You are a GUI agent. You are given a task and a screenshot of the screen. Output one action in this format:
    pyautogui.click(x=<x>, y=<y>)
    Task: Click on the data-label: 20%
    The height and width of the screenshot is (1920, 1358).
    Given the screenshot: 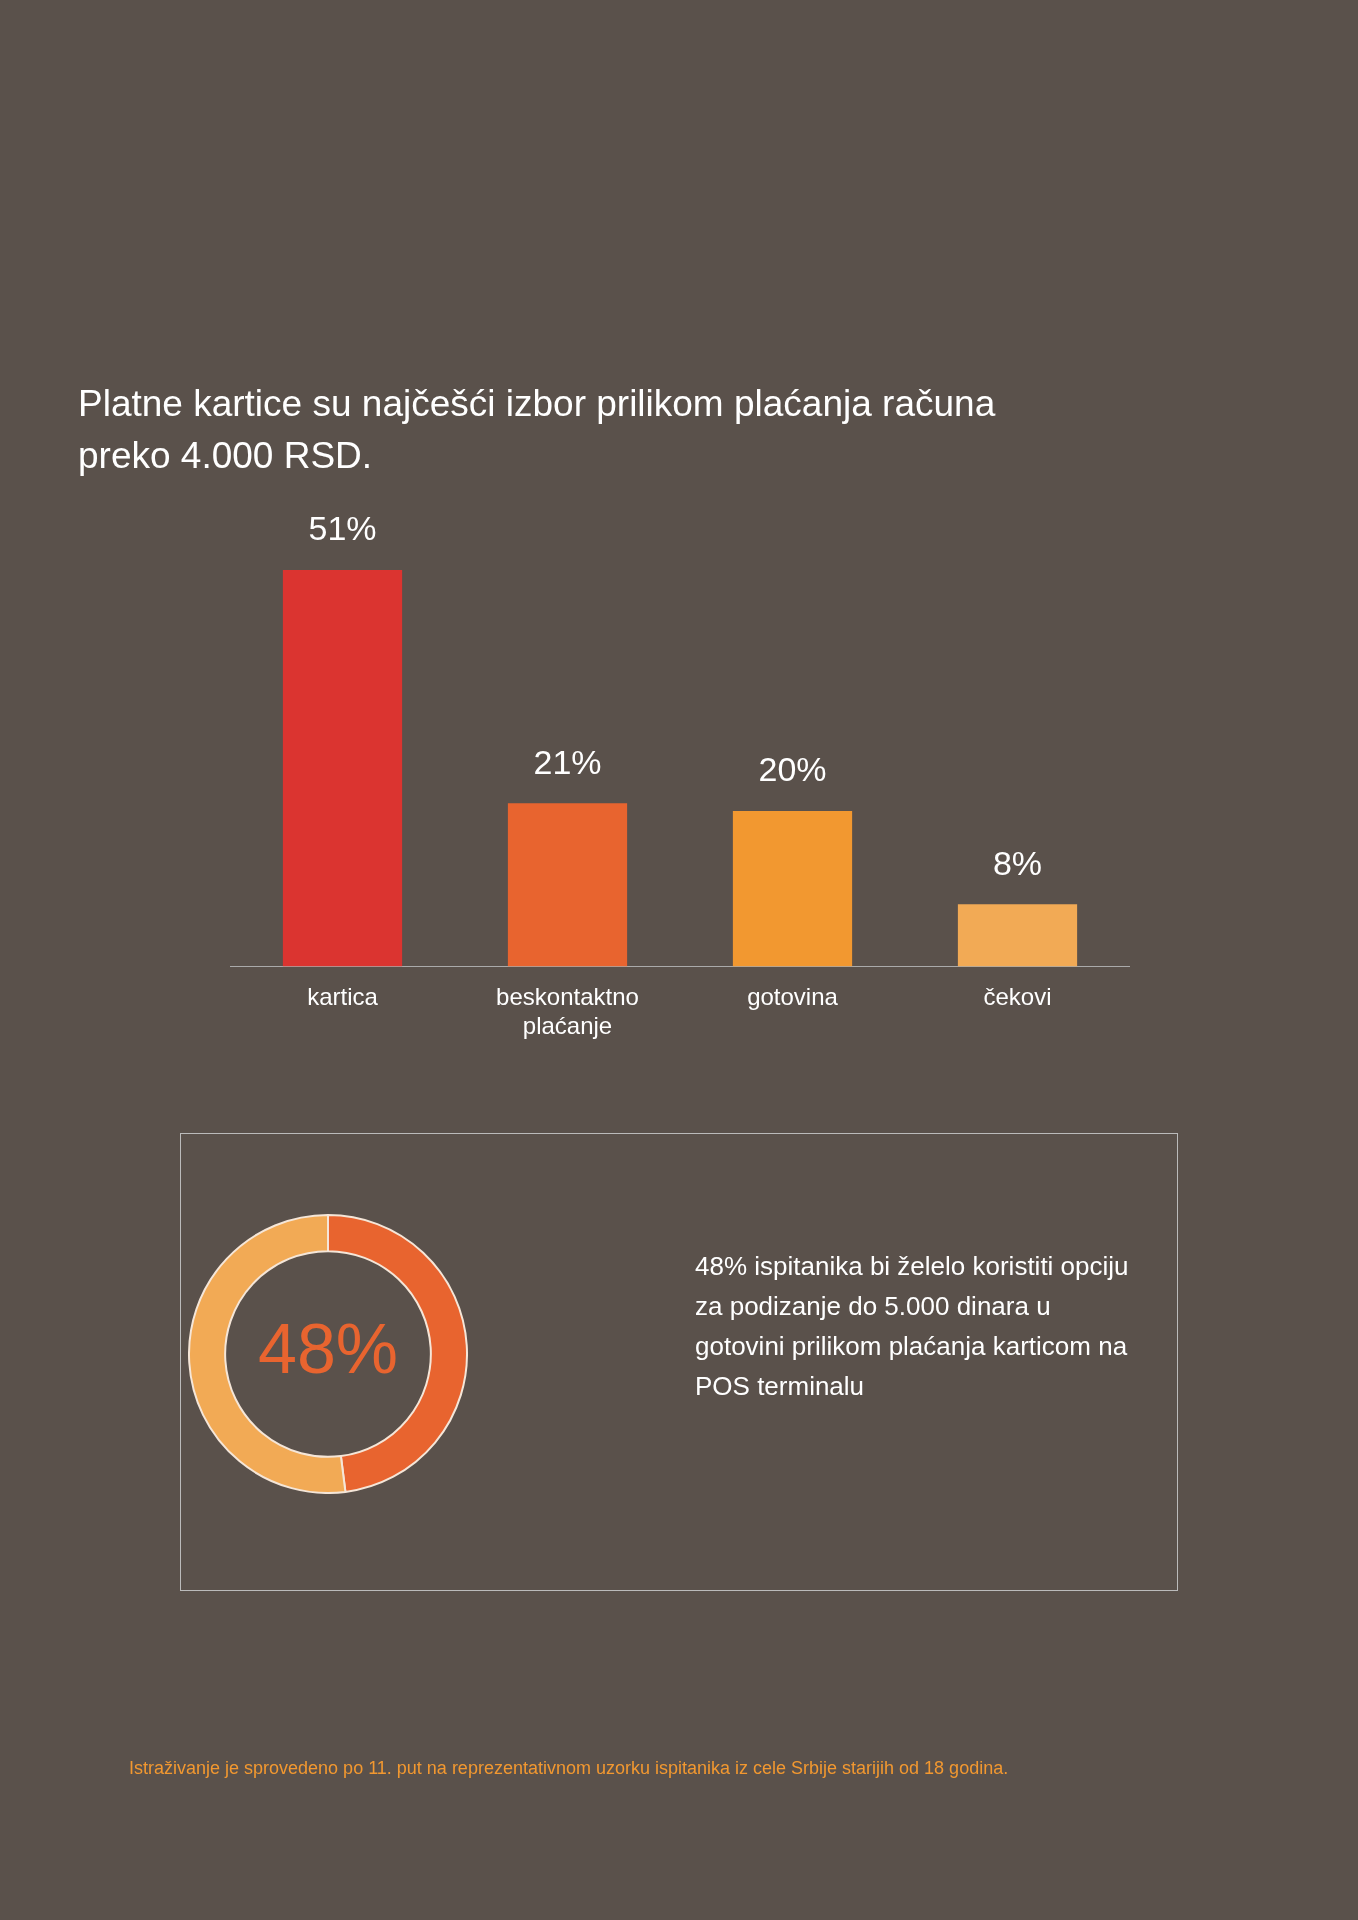 What is the action you would take?
    pyautogui.click(x=792, y=769)
    